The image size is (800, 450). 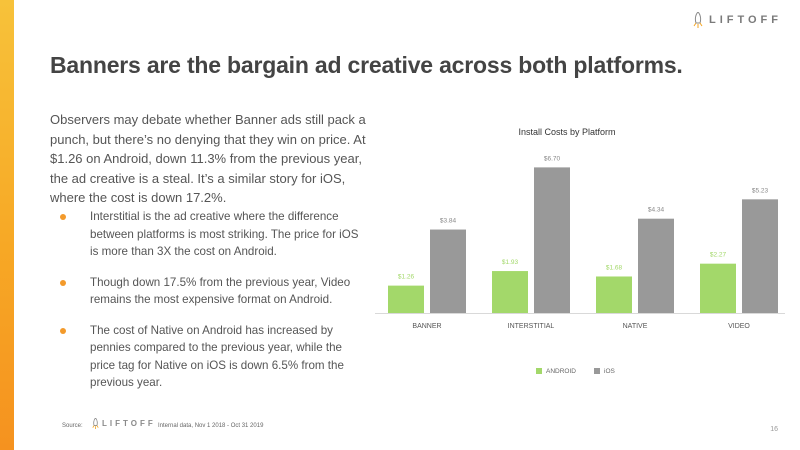 I want to click on header-logo: LIFTOFF, so click(x=737, y=20).